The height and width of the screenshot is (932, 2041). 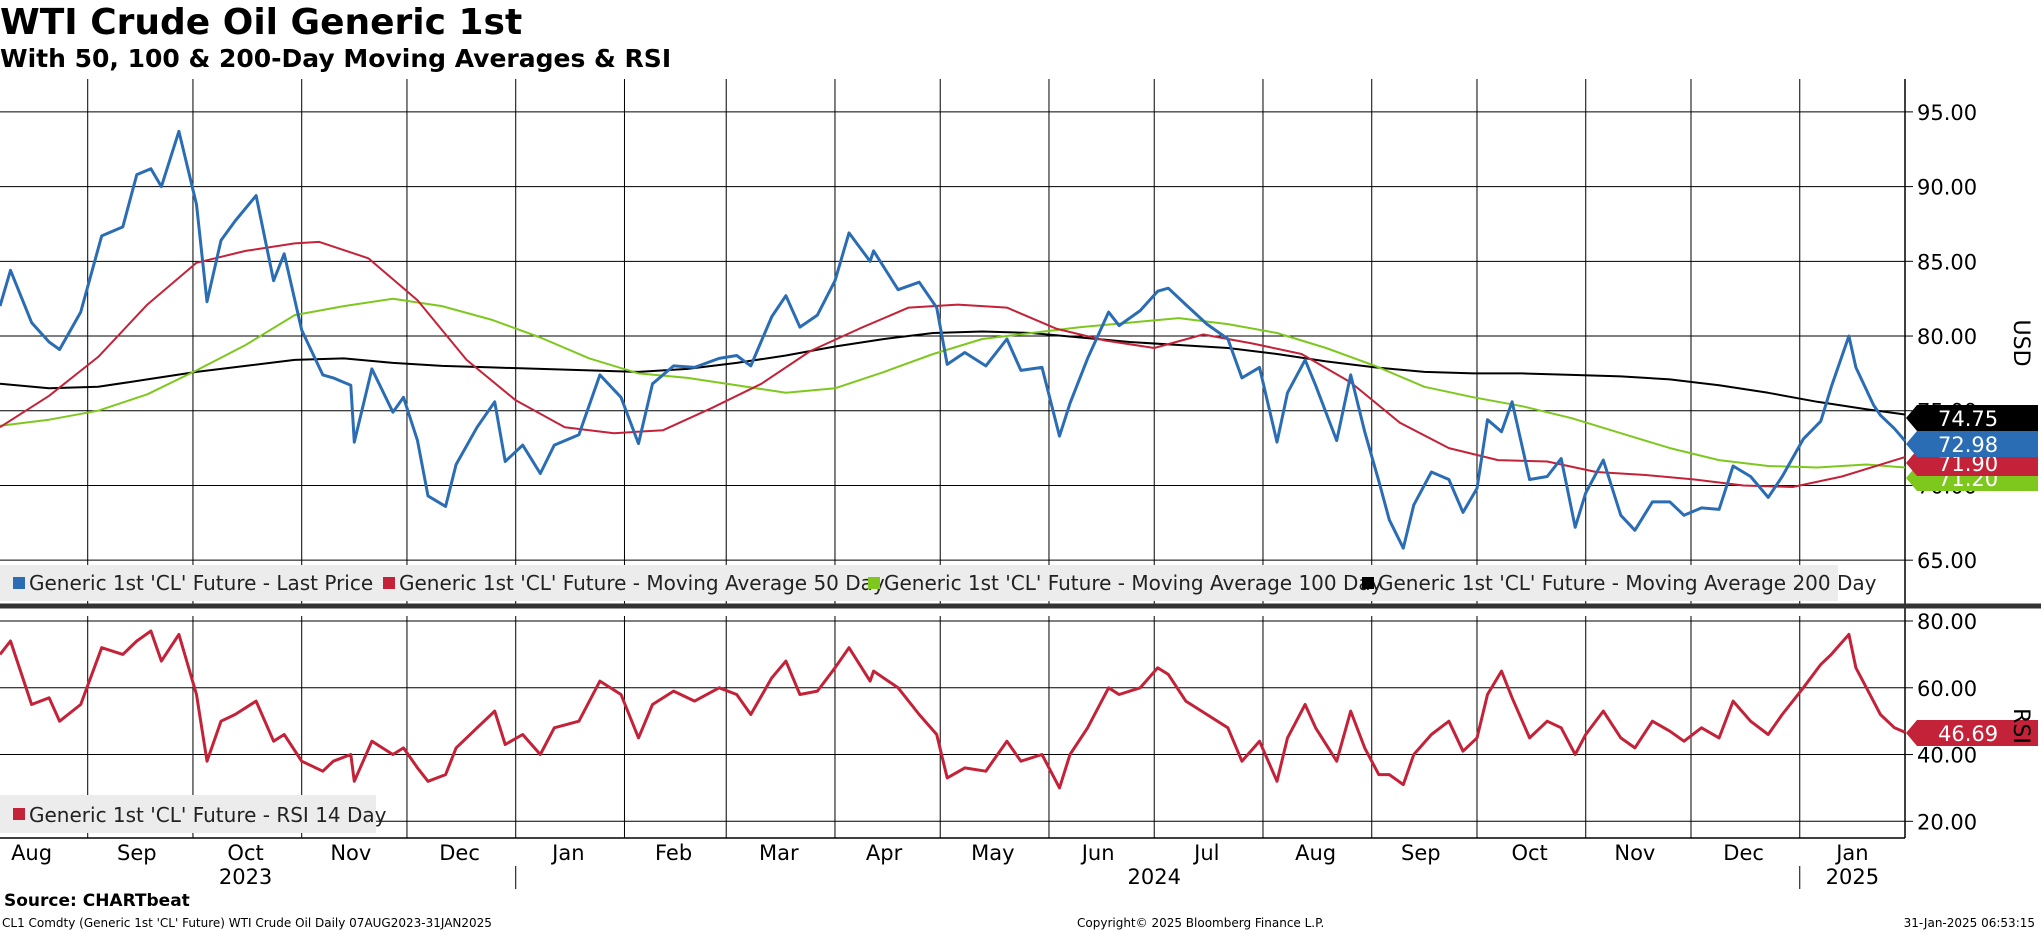 What do you see at coordinates (953, 373) in the screenshot?
I see `ma200-line` at bounding box center [953, 373].